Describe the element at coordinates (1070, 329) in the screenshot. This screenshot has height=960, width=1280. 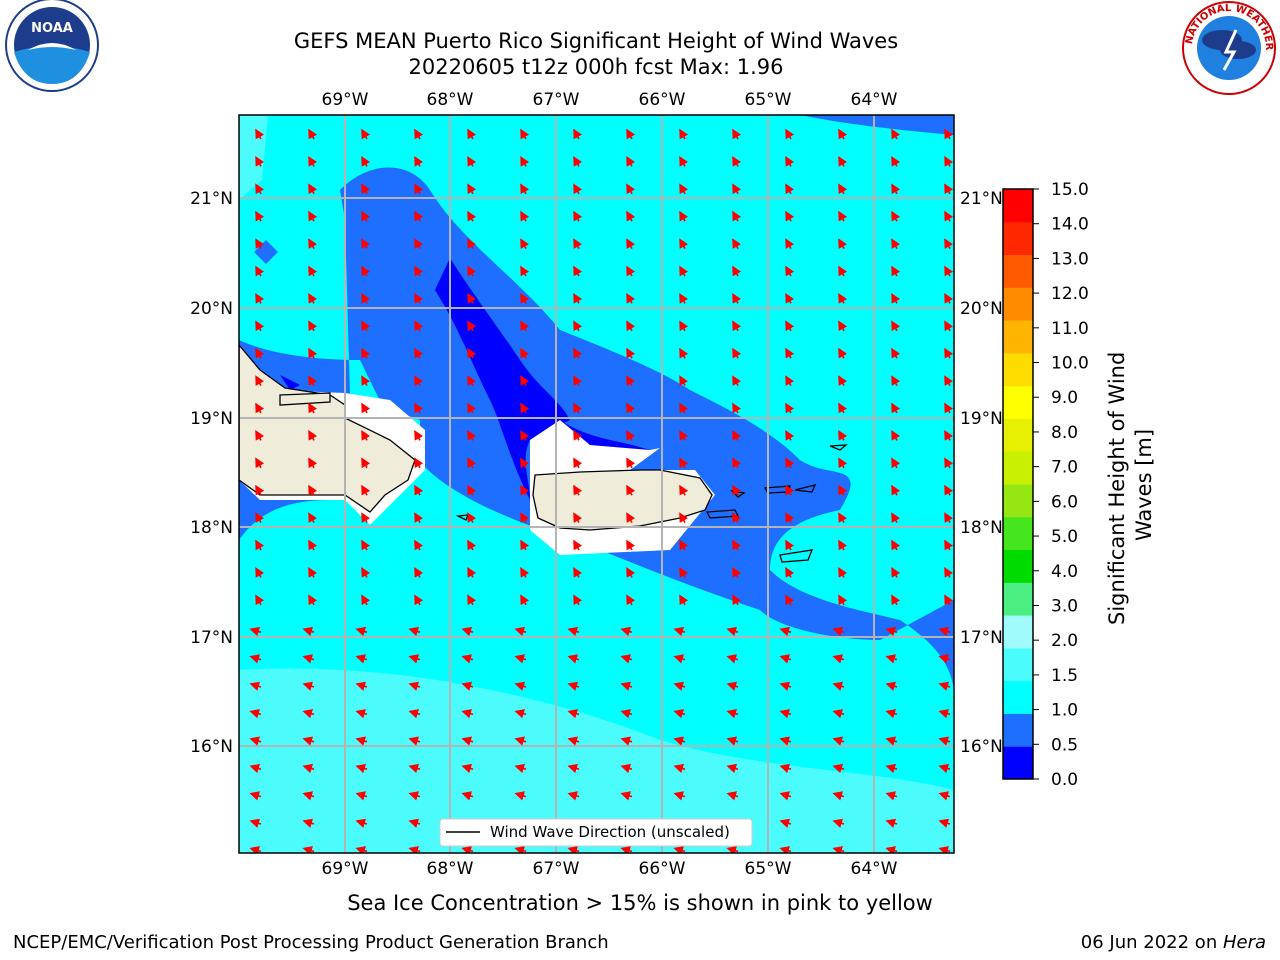
I see `colorbar-tick-label: 11.0` at that location.